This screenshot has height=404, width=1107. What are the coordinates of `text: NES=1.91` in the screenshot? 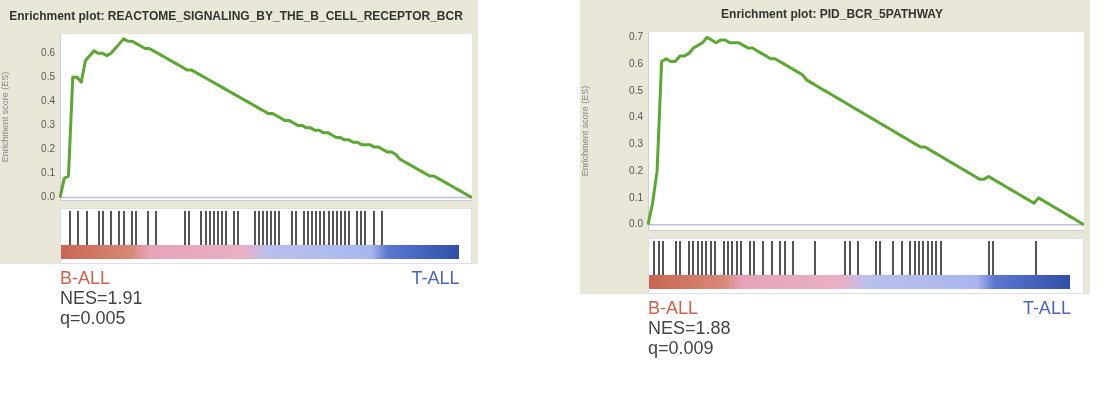 It's located at (102, 298).